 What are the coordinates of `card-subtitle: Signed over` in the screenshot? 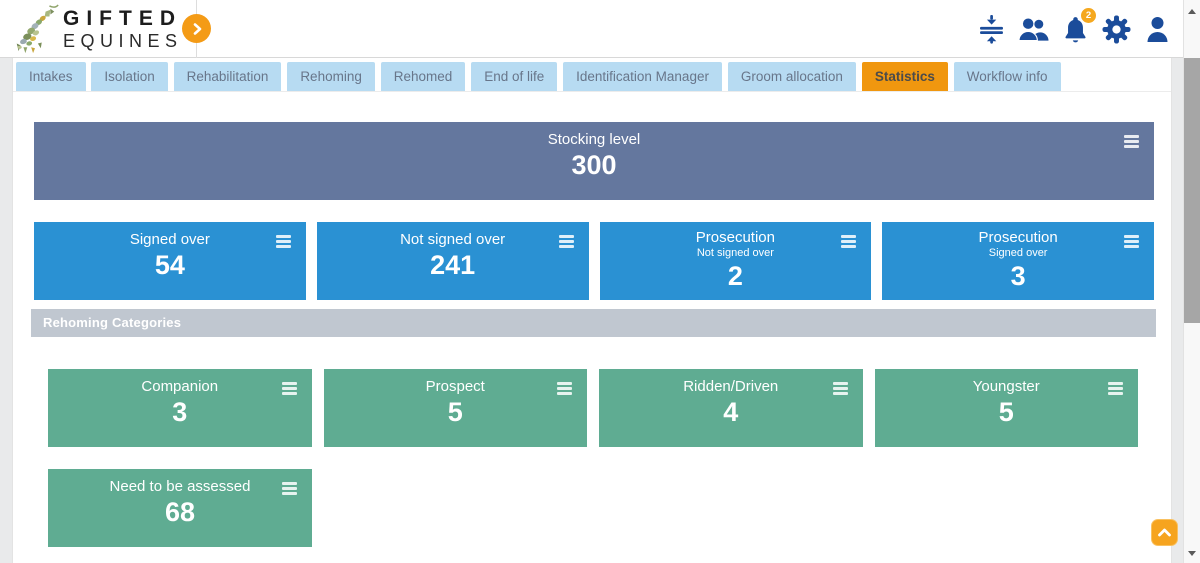 It's located at (1018, 253).